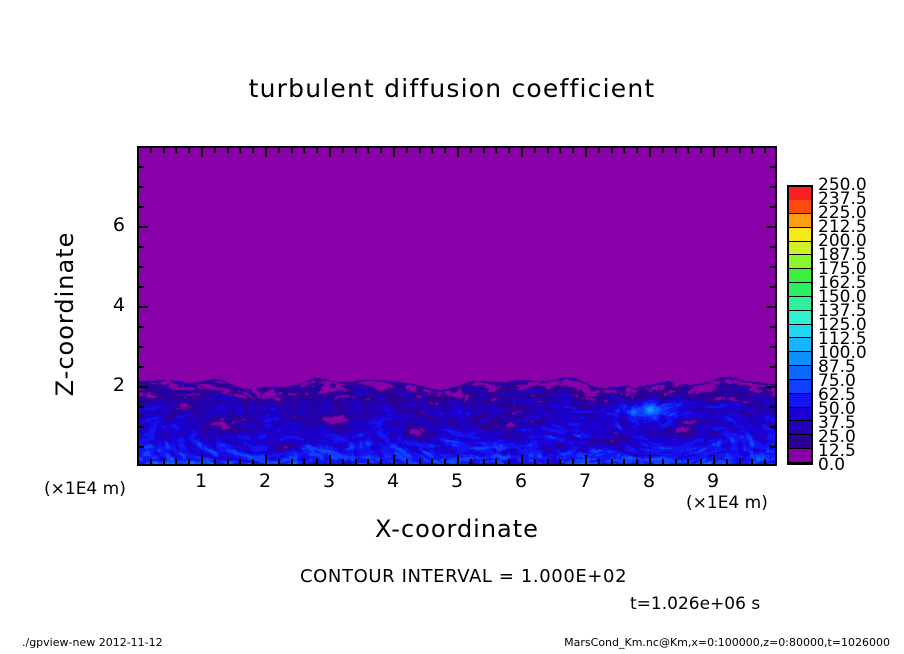 The image size is (904, 654). Describe the element at coordinates (118, 305) in the screenshot. I see `z-tick-label: 4` at that location.